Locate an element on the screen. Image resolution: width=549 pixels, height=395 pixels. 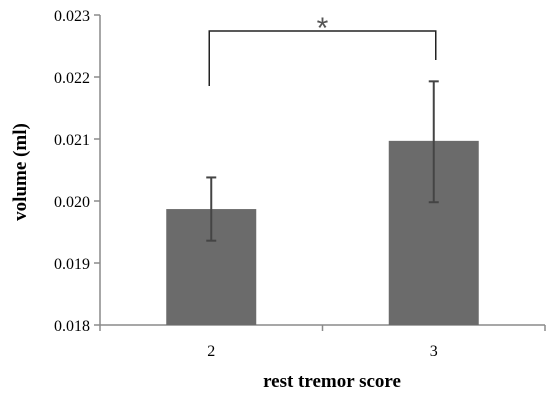
significance-star: * is located at coordinates (323, 28).